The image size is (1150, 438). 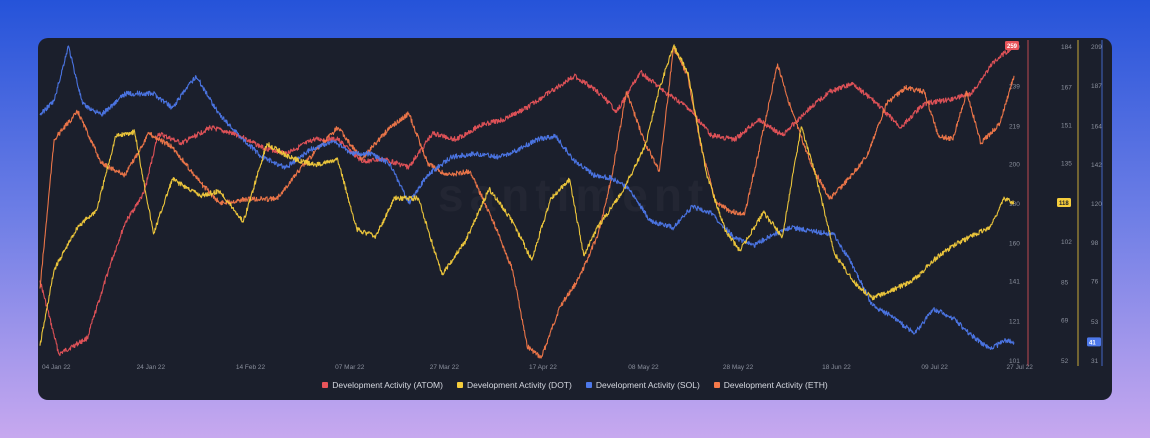 I want to click on y-tick-label-sol: 164, so click(x=1096, y=126).